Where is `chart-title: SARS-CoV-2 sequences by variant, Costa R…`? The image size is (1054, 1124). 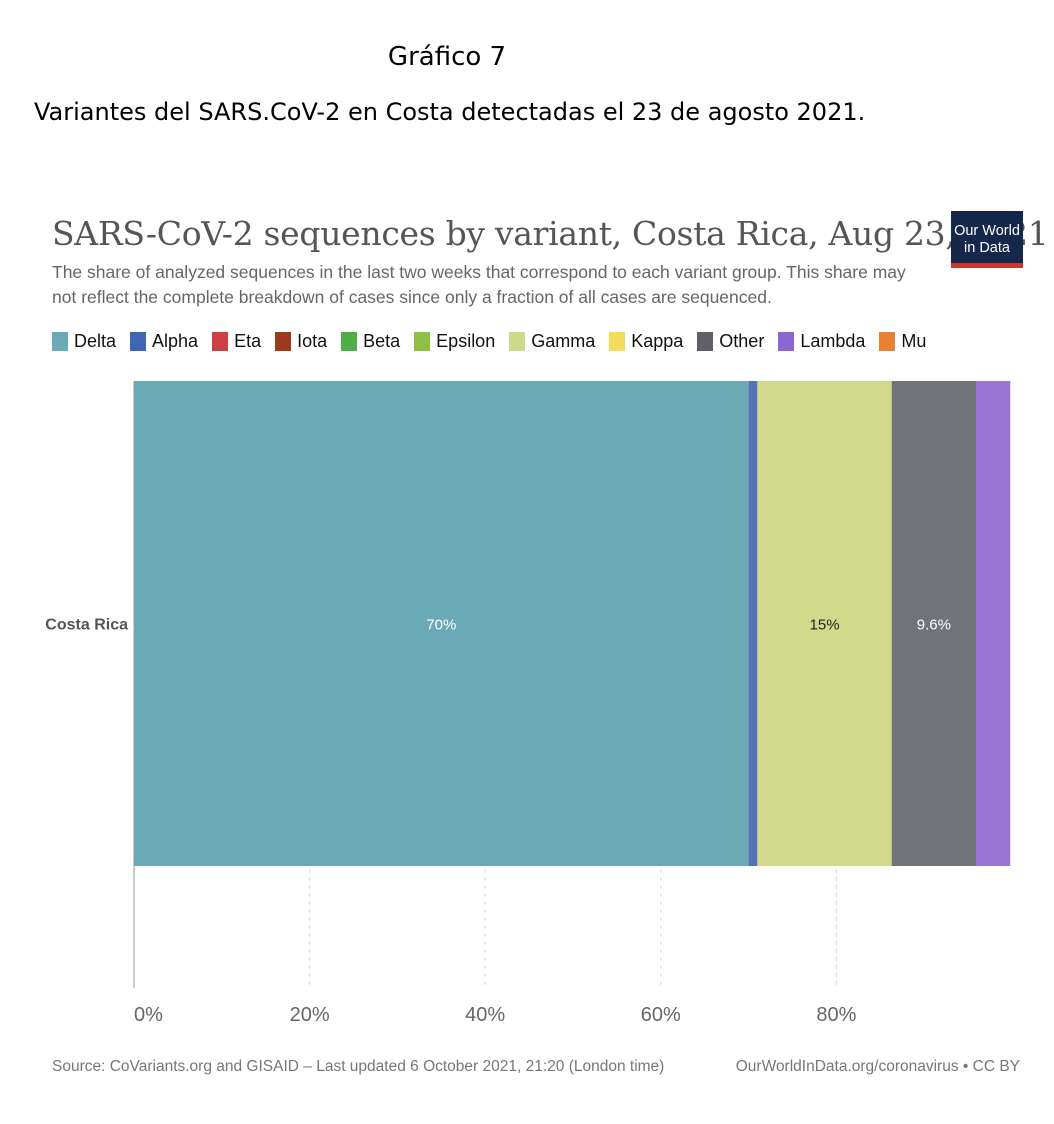
chart-title: SARS-CoV-2 sequences by variant, Costa R… is located at coordinates (550, 233).